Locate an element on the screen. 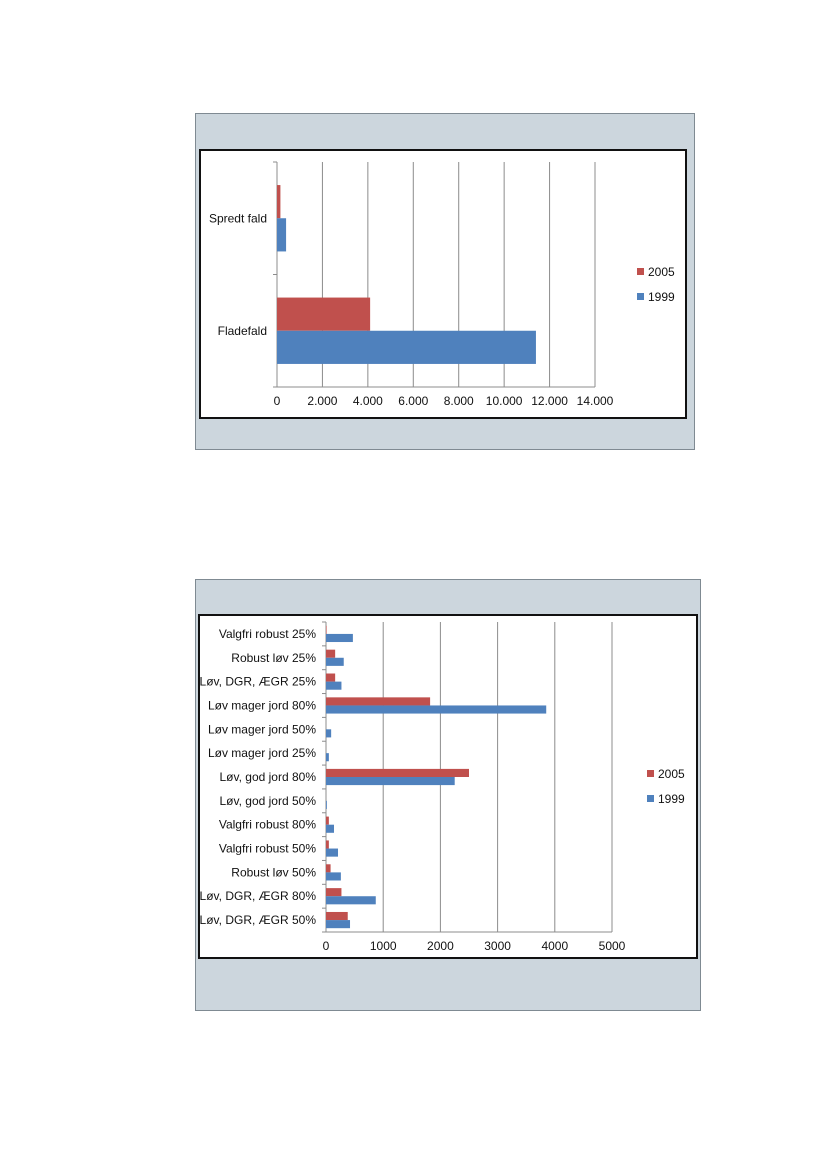 The width and height of the screenshot is (826, 1169). y-category-label: Valgfri robust 50% is located at coordinates (267, 849).